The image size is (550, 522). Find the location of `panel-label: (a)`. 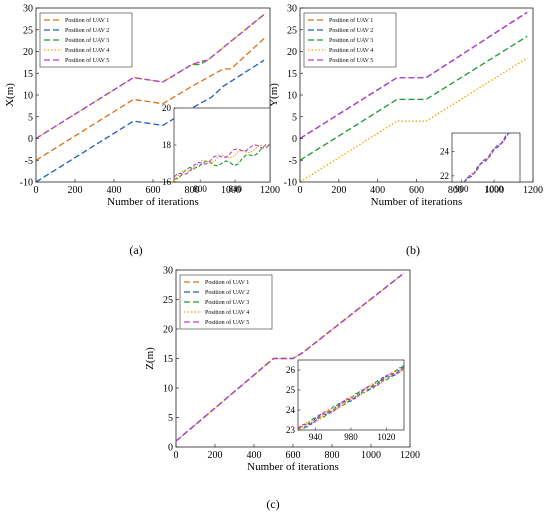

panel-label: (a) is located at coordinates (135, 250).